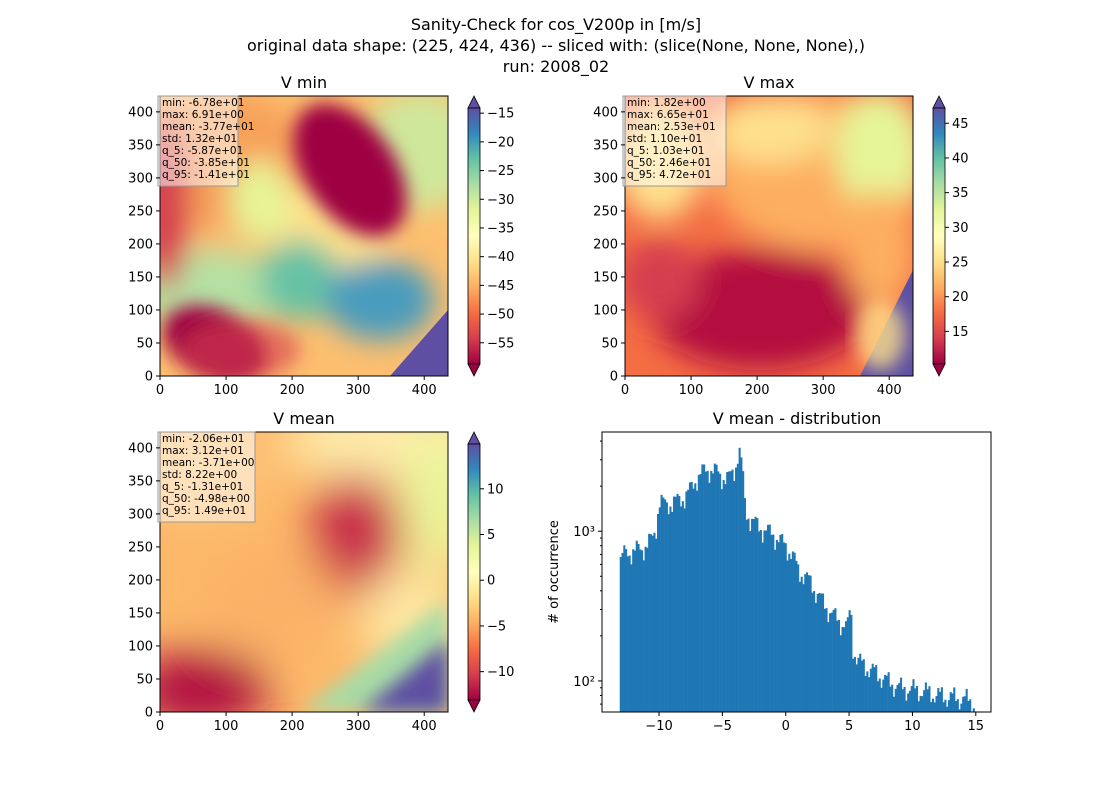  Describe the element at coordinates (491, 581) in the screenshot. I see `colorbar-tick-label: 0` at that location.